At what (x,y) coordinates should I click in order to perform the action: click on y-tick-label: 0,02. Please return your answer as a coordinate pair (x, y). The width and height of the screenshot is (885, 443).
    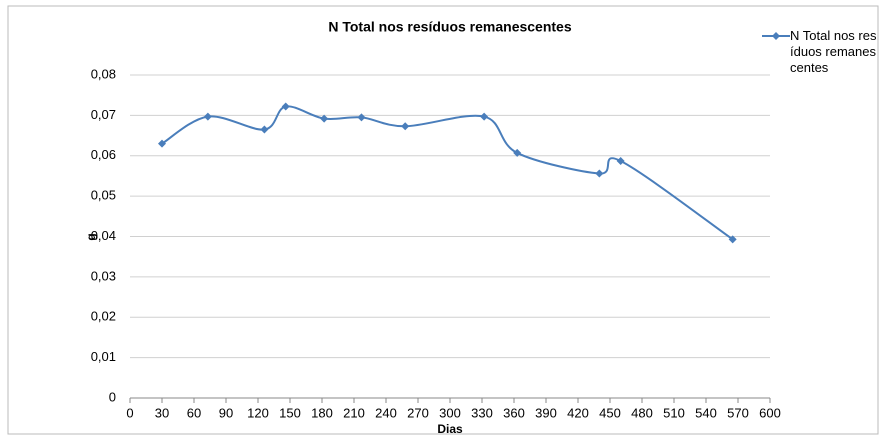
    Looking at the image, I should click on (103, 316).